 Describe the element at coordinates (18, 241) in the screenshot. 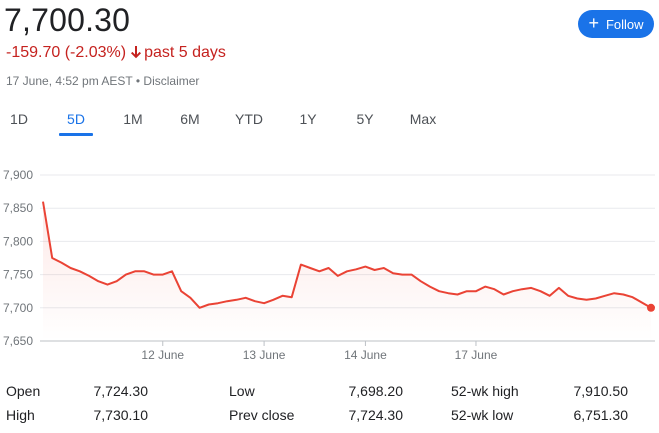

I see `y-tick-label: 7,800` at that location.